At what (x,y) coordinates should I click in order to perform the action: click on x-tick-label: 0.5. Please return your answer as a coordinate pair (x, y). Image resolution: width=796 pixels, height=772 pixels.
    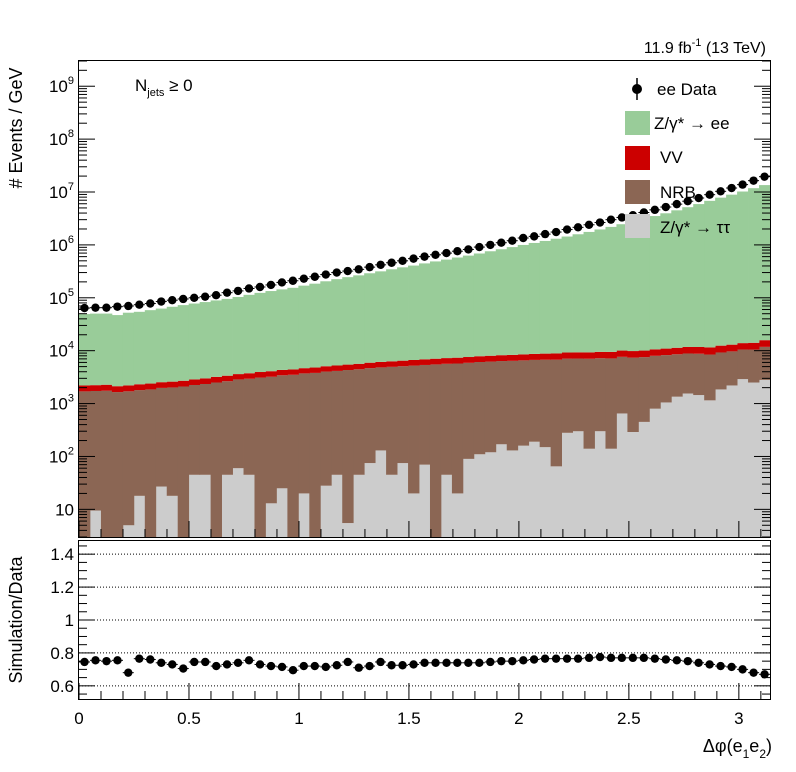
    Looking at the image, I should click on (189, 718).